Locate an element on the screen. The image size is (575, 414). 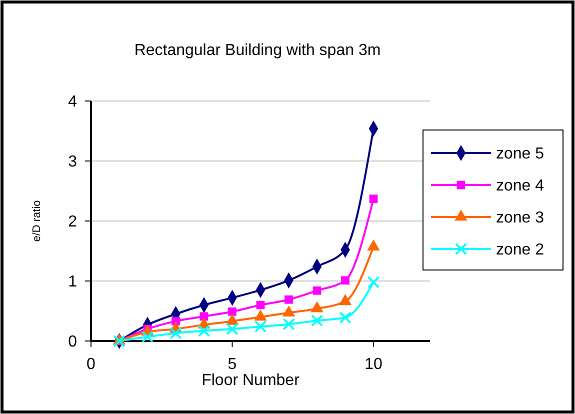
y-tick-label: 3 is located at coordinates (73, 162).